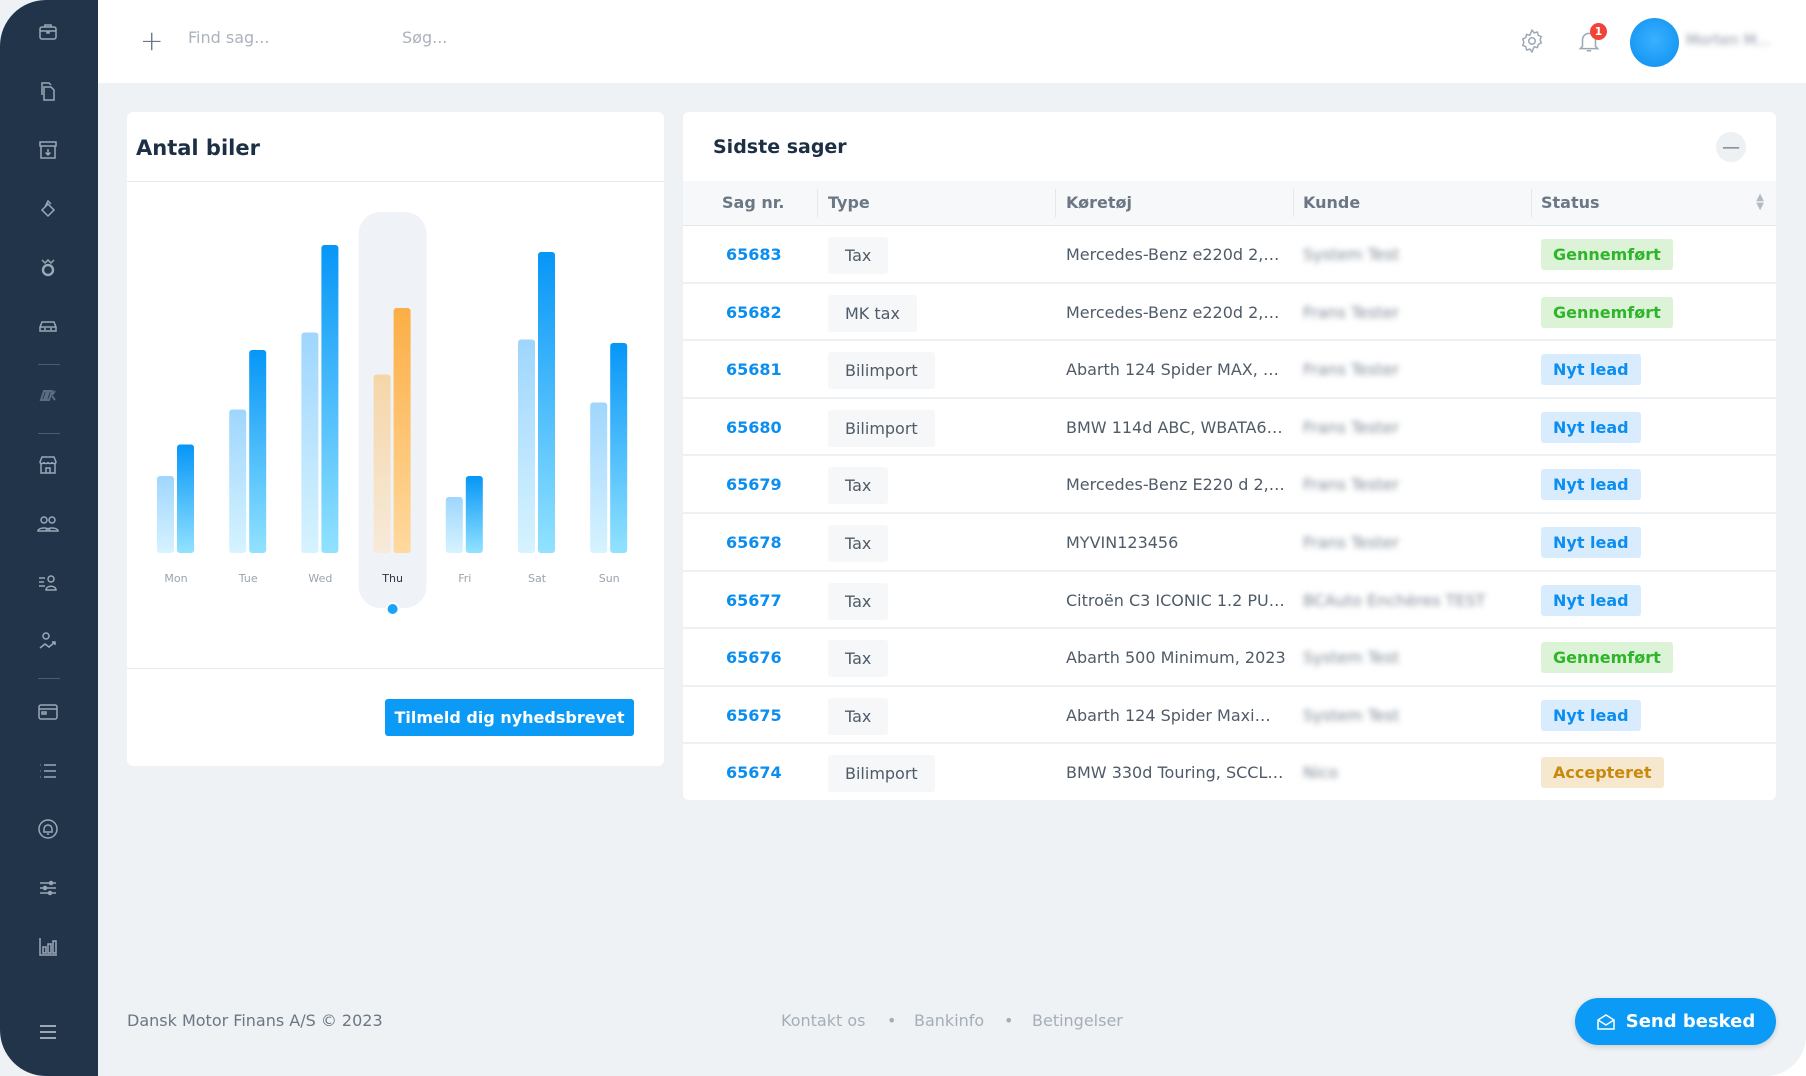 This screenshot has width=1806, height=1076. What do you see at coordinates (1605, 1021) in the screenshot?
I see `envelope-icon` at bounding box center [1605, 1021].